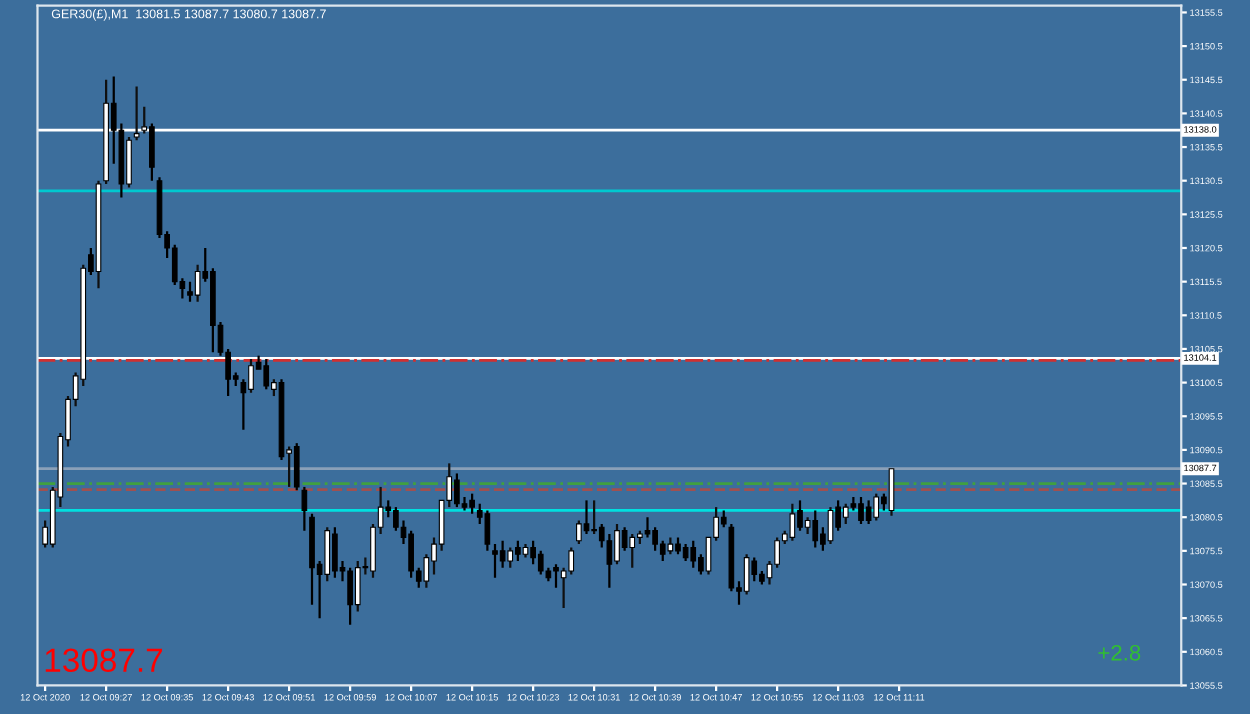  I want to click on annotation: +2.8, so click(1119, 652).